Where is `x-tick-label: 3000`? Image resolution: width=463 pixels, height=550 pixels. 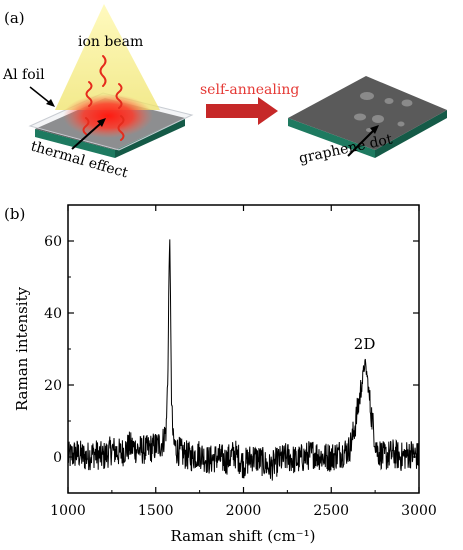 x-tick-label: 3000 is located at coordinates (419, 511).